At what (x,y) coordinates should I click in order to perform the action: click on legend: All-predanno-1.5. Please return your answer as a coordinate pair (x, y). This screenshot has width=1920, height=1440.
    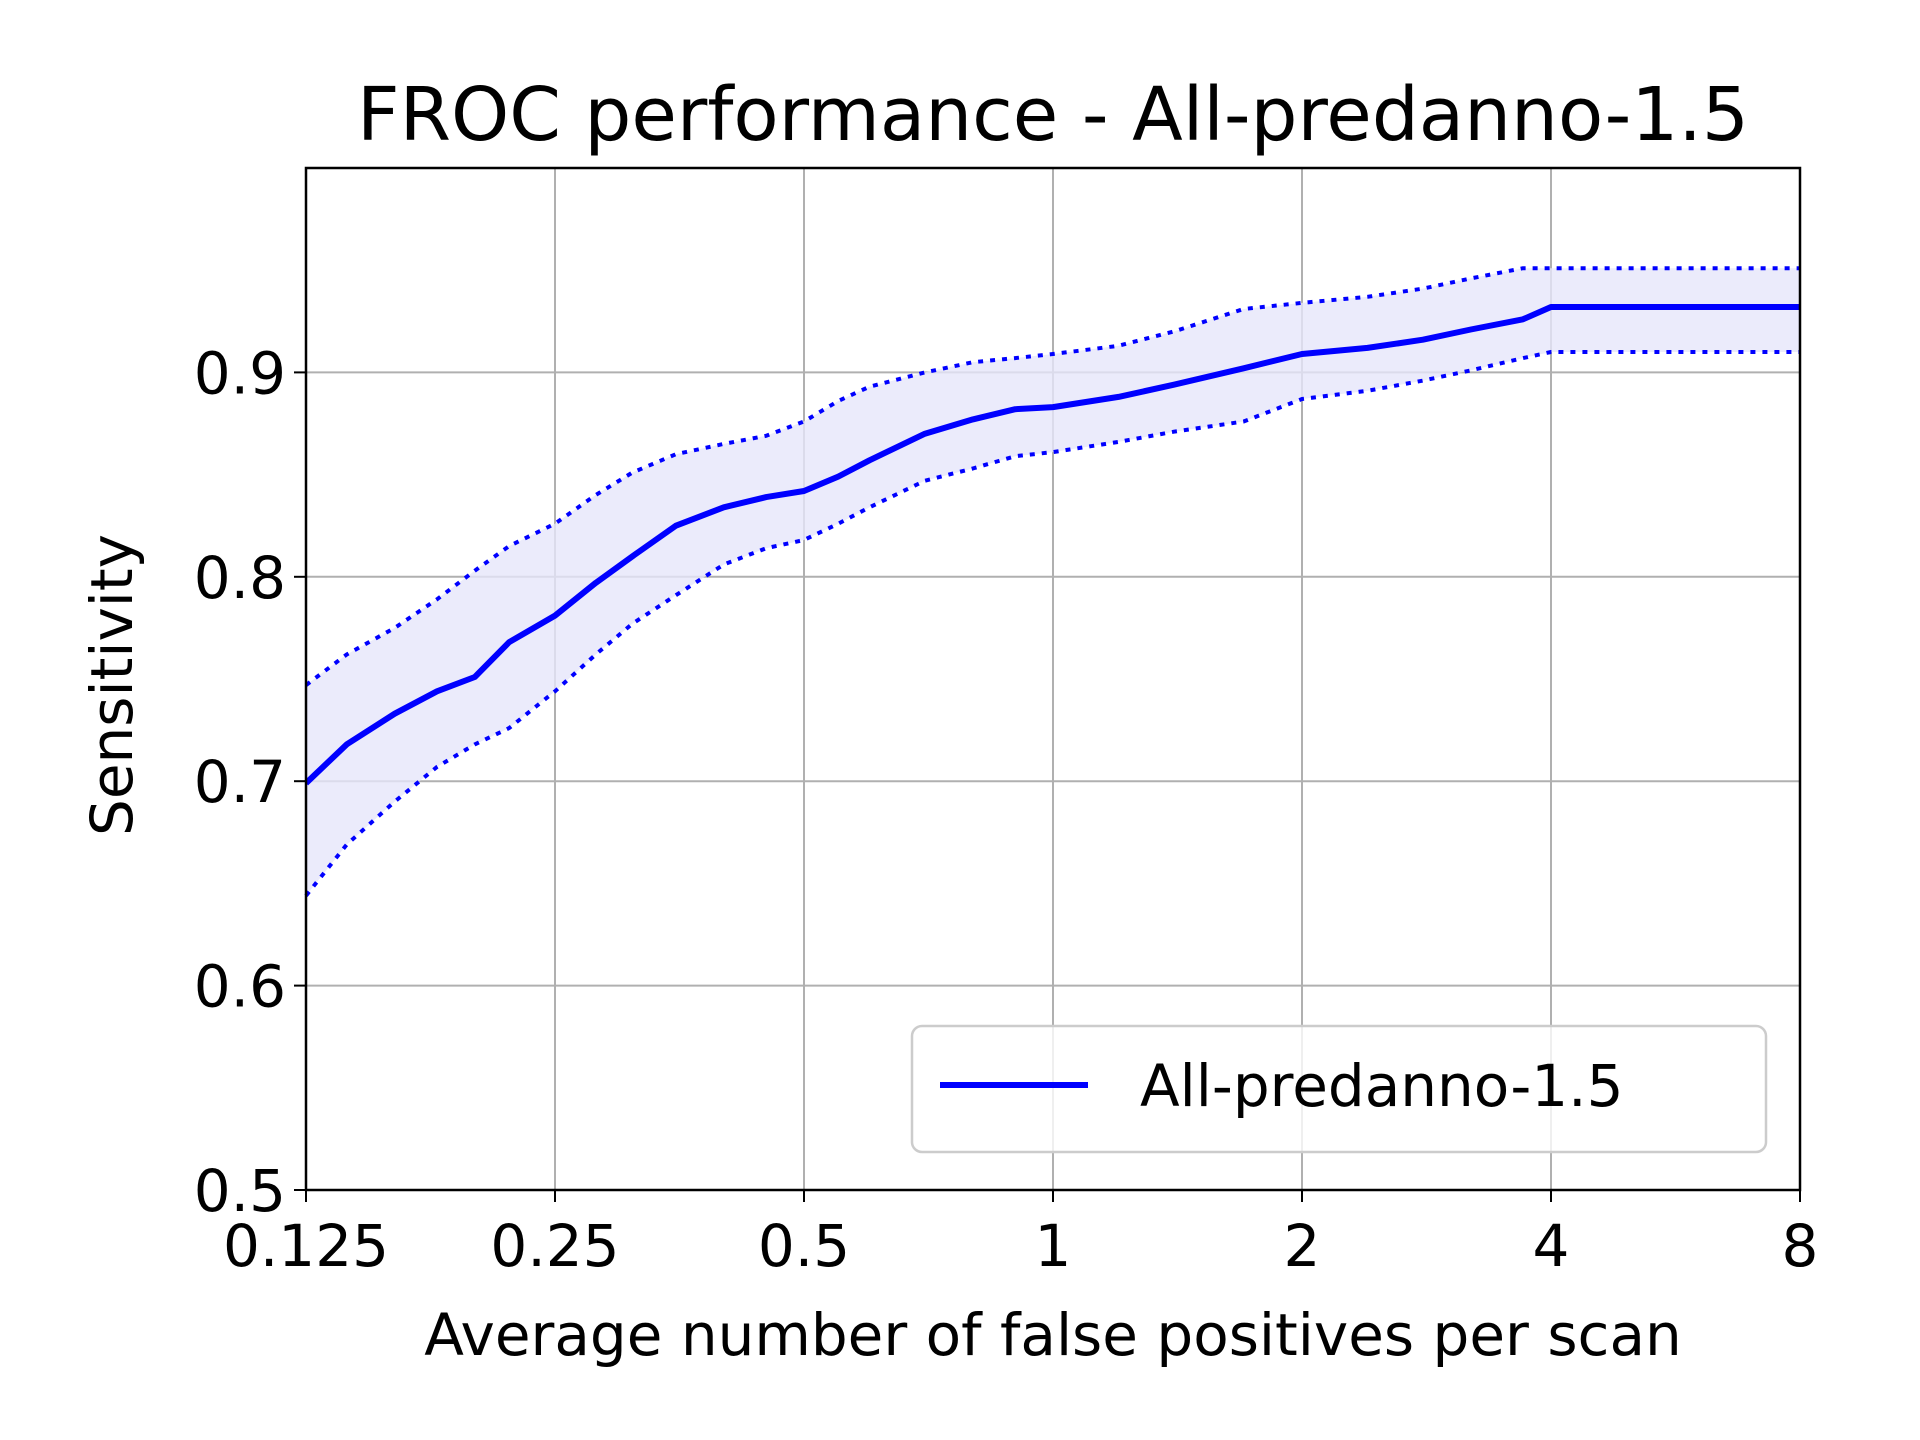
    Looking at the image, I should click on (1339, 1089).